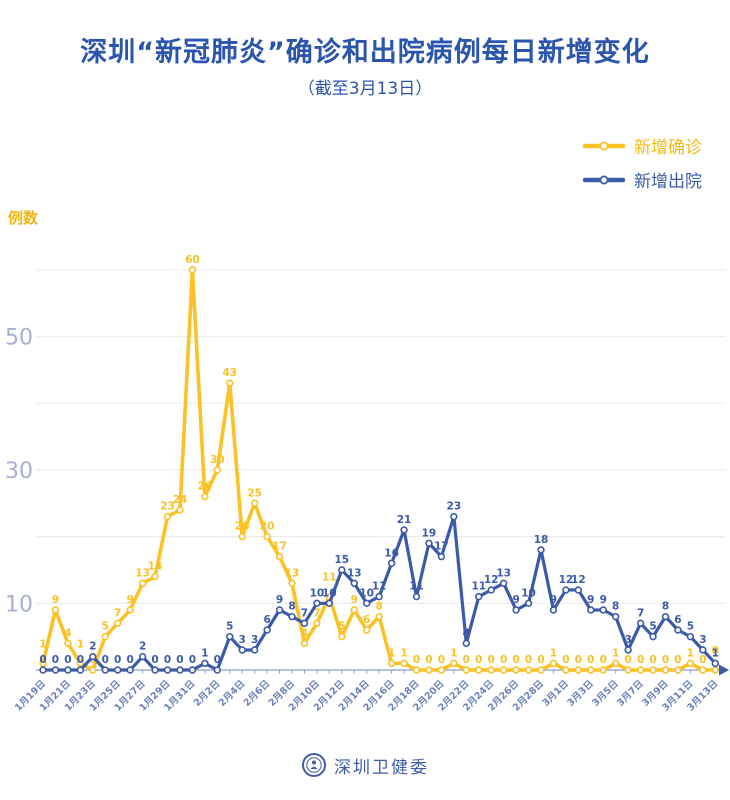 Image resolution: width=730 pixels, height=800 pixels. I want to click on shenzhen-health-commission-logo-icon, so click(314, 765).